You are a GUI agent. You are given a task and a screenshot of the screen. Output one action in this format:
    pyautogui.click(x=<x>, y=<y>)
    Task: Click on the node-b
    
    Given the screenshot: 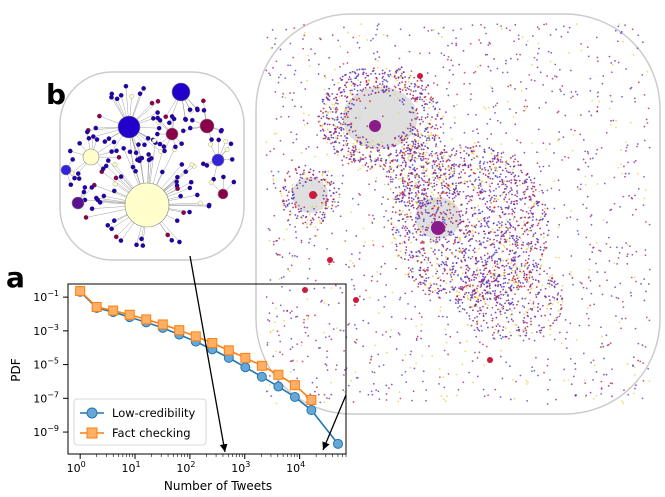 What is the action you would take?
    pyautogui.click(x=143, y=88)
    